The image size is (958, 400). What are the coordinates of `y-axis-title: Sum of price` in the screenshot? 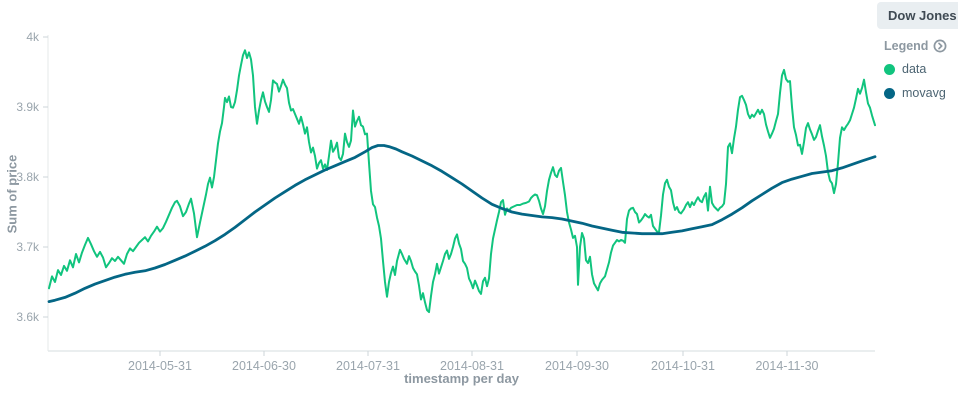 It's located at (12, 194).